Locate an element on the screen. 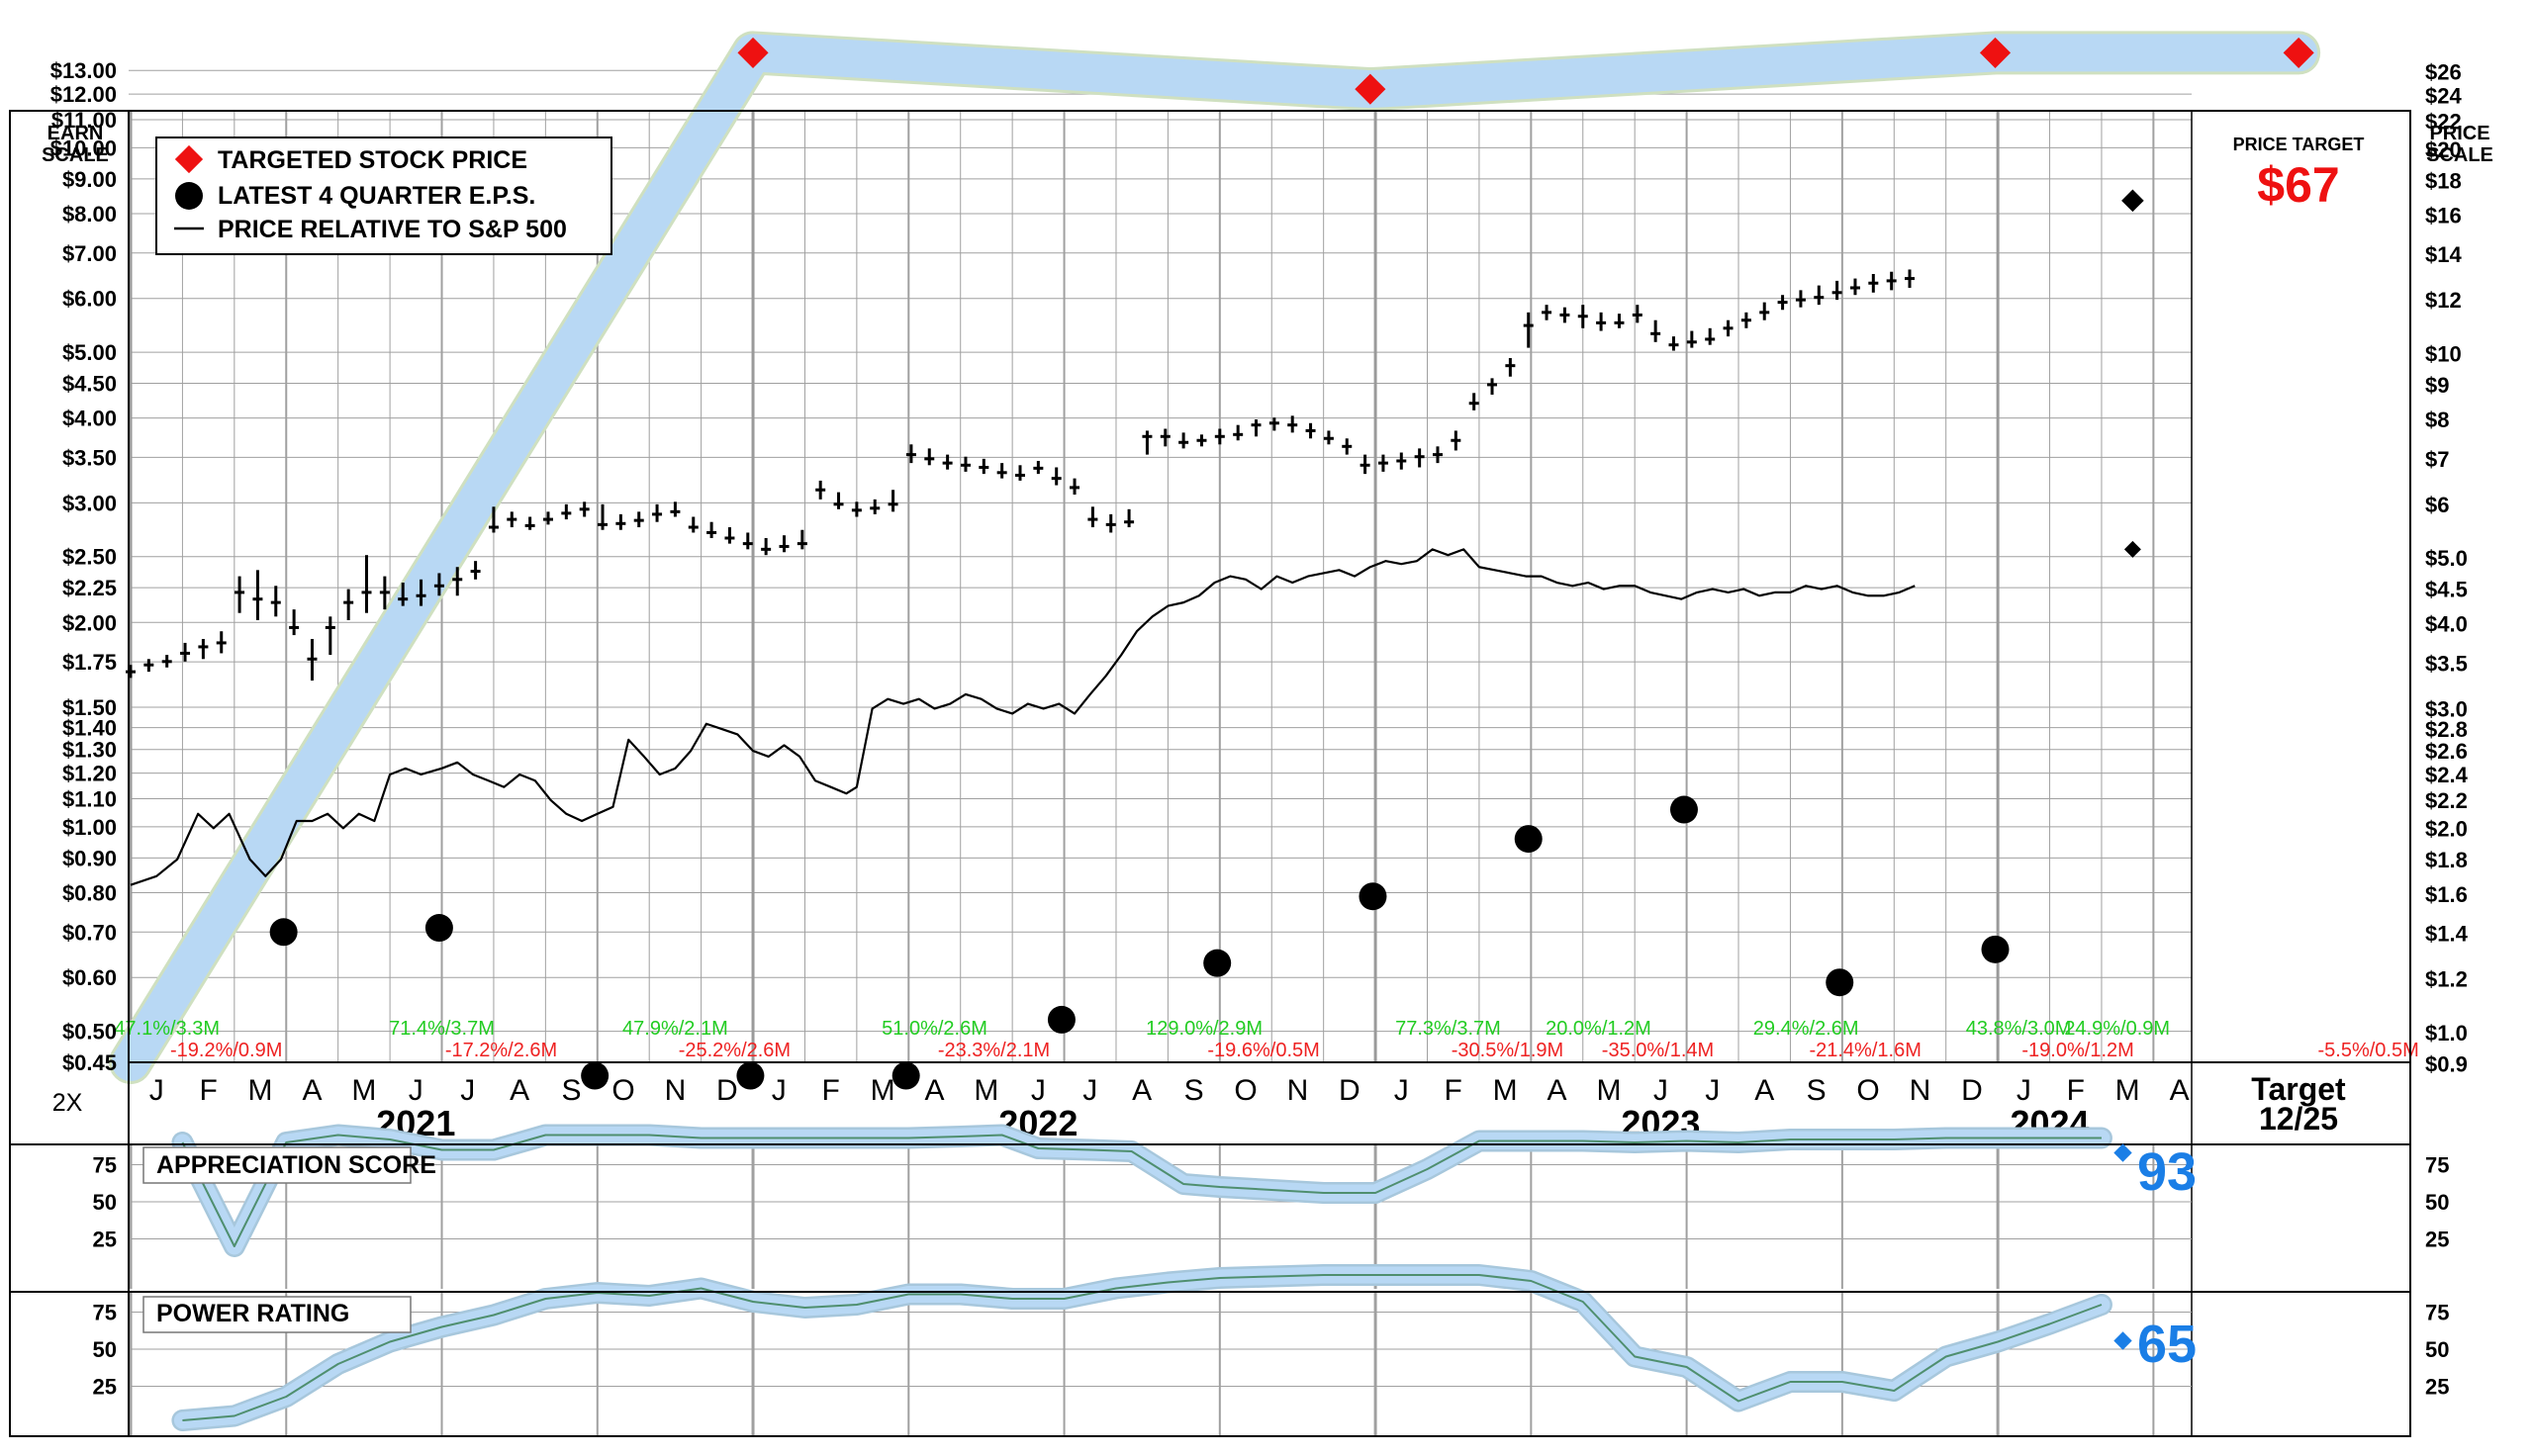 The height and width of the screenshot is (1456, 2533). price-scale-tick: $7 is located at coordinates (2437, 459).